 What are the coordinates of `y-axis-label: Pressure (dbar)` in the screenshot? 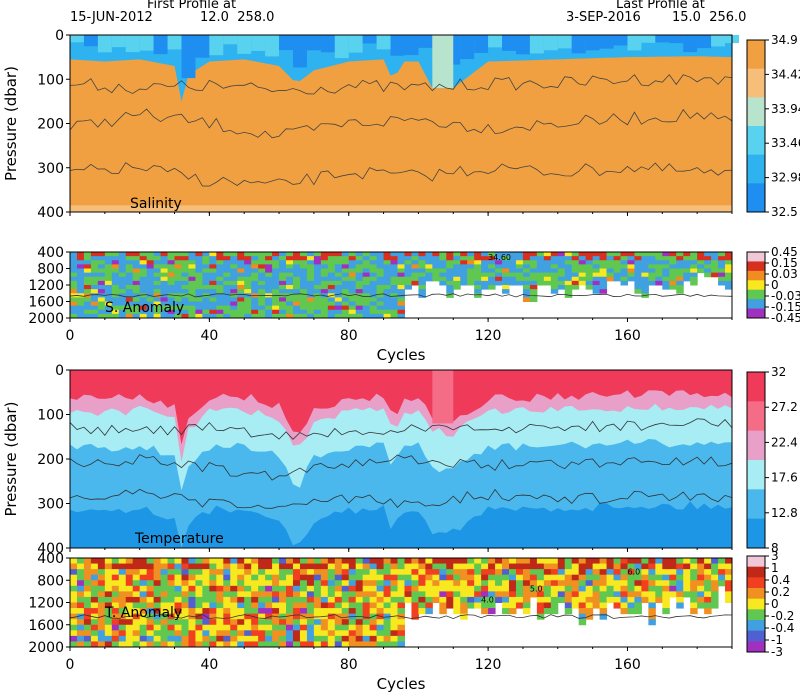 It's located at (11, 459).